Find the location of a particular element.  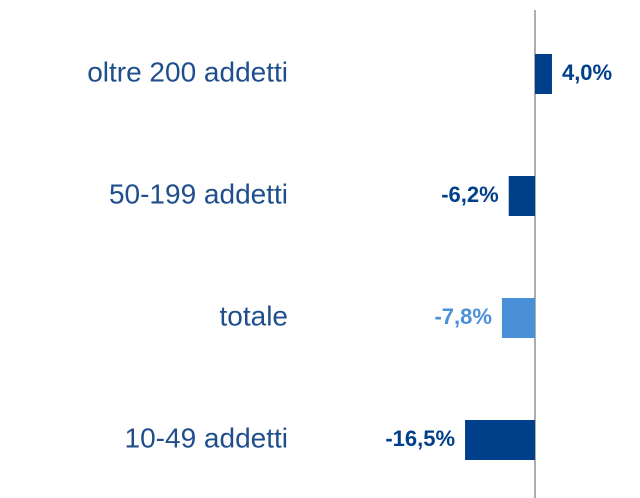

value-label: -6,2% is located at coordinates (469, 194).